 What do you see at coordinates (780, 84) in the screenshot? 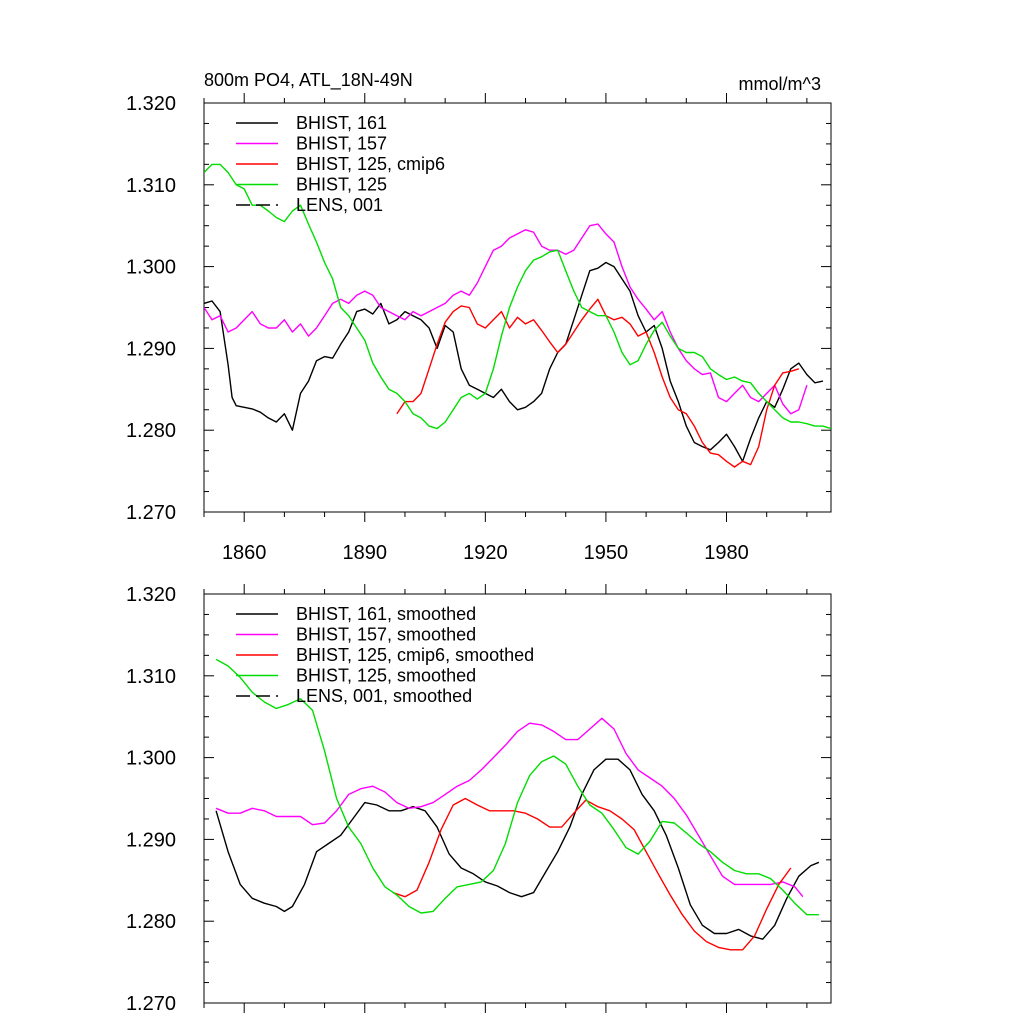
I see `units-label: mmol/m^3` at bounding box center [780, 84].